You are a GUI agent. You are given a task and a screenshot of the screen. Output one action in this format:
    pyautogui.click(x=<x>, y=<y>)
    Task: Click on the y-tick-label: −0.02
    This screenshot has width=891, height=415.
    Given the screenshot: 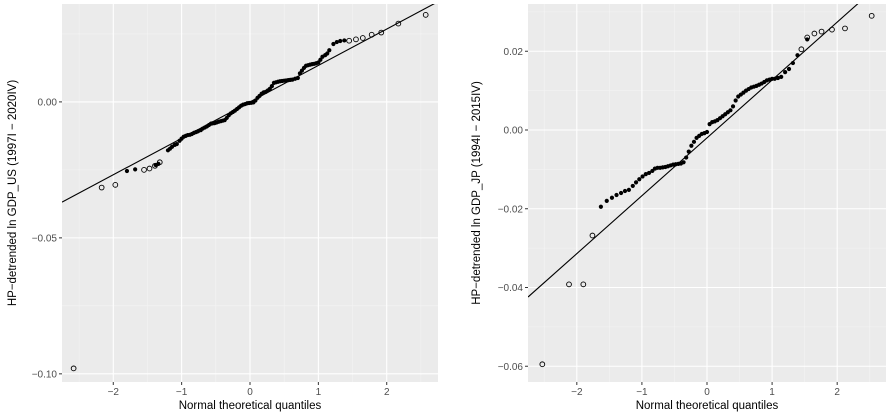 What is the action you would take?
    pyautogui.click(x=511, y=209)
    